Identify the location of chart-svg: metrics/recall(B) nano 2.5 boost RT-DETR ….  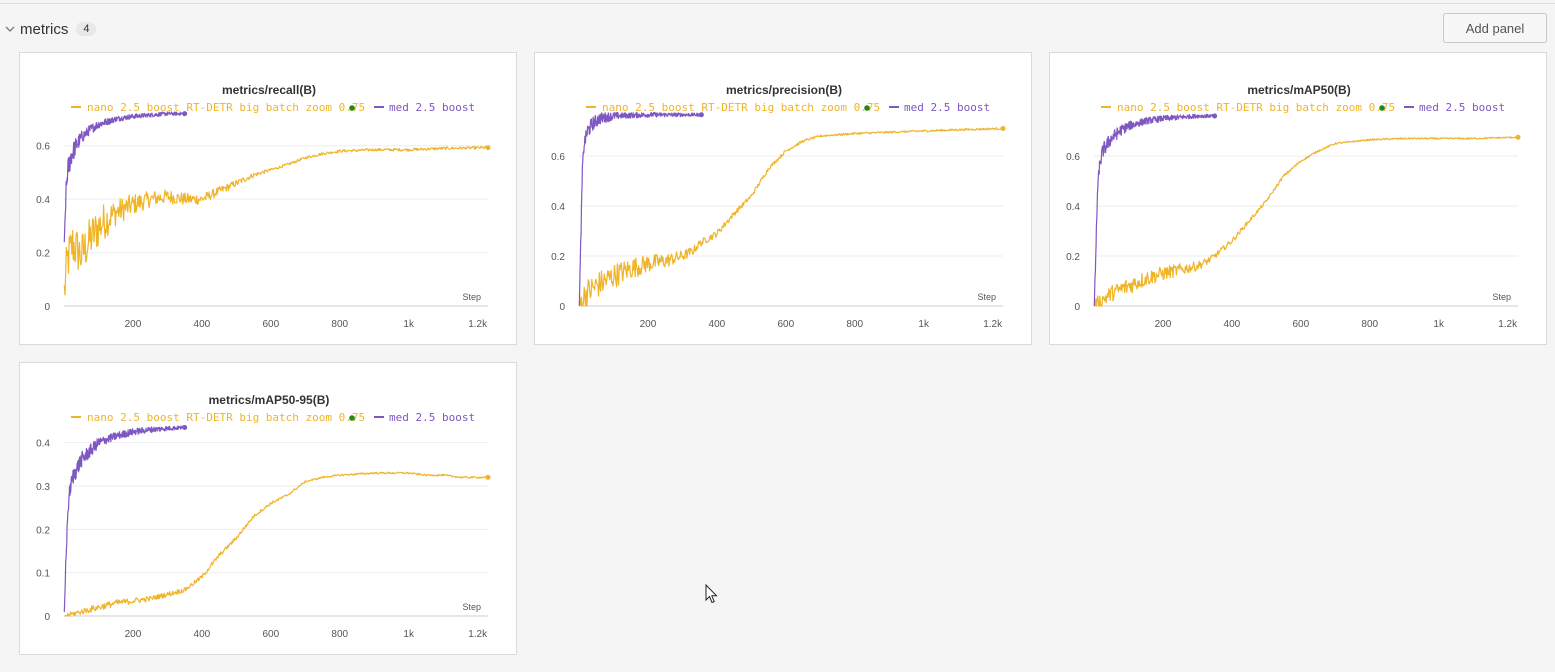
(263, 206).